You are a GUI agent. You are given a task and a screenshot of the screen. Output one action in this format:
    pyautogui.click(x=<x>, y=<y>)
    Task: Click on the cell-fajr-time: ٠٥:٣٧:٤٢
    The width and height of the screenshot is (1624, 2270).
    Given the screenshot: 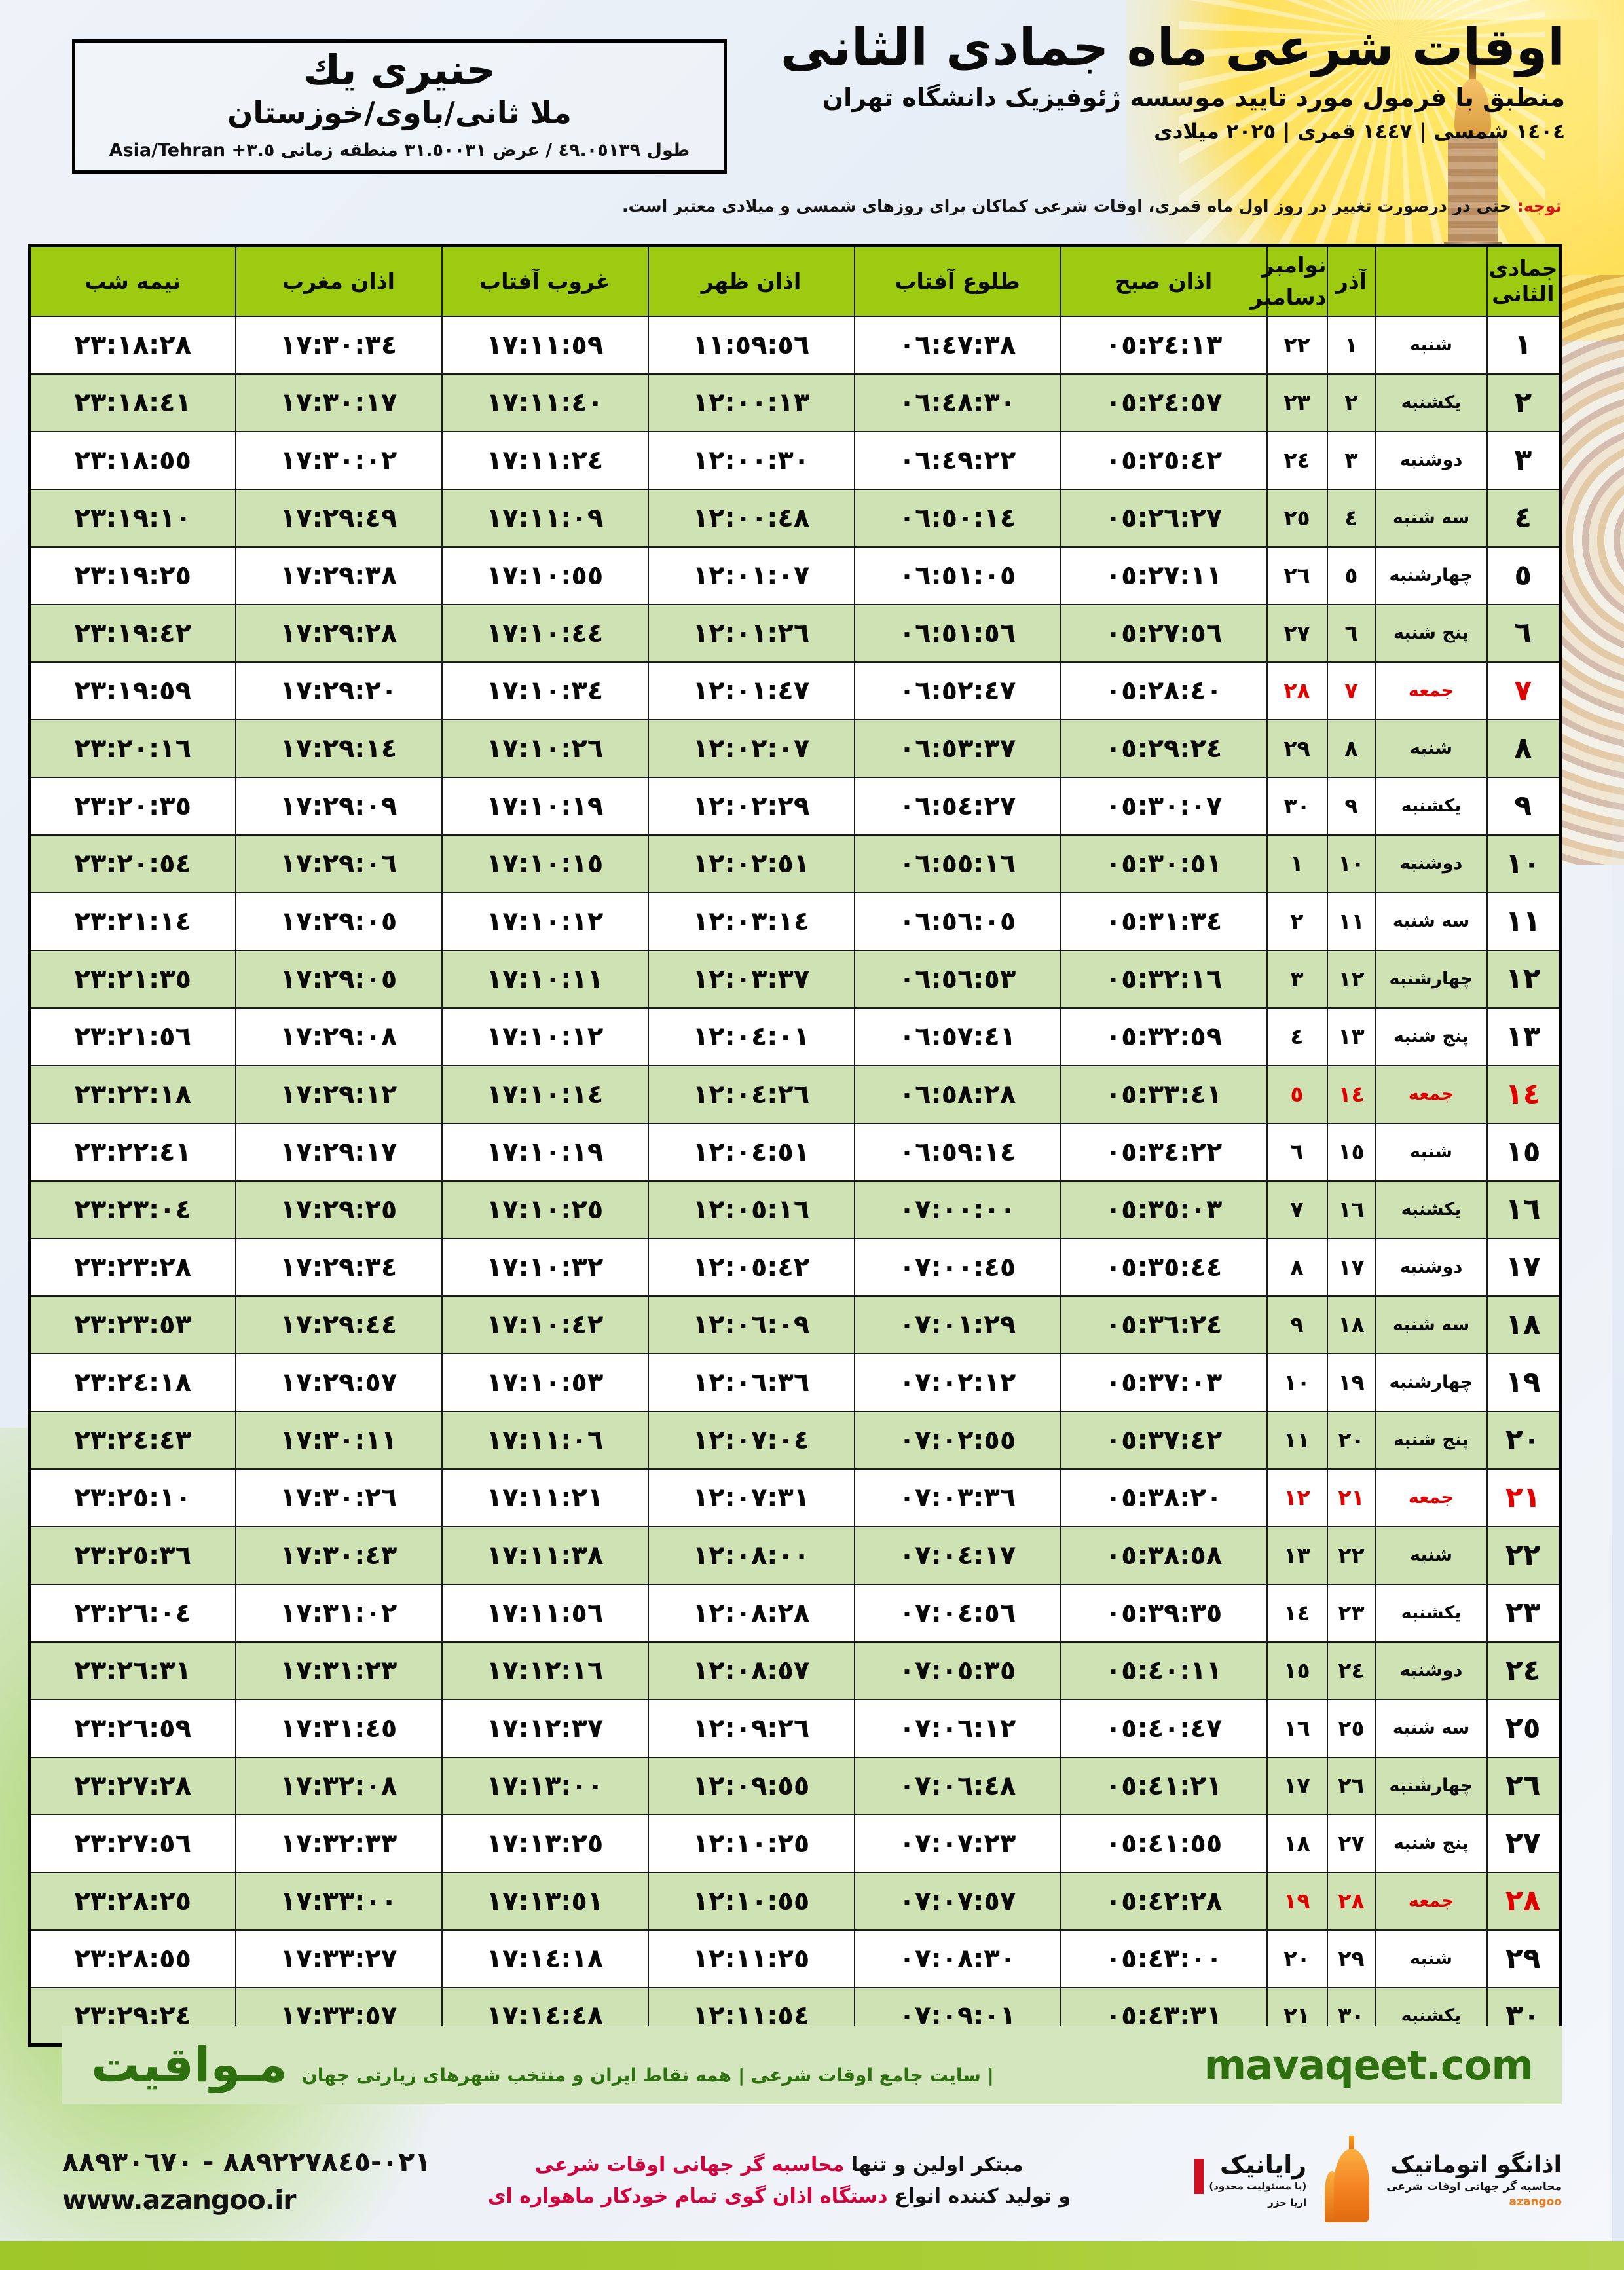 What is the action you would take?
    pyautogui.click(x=1164, y=1440)
    